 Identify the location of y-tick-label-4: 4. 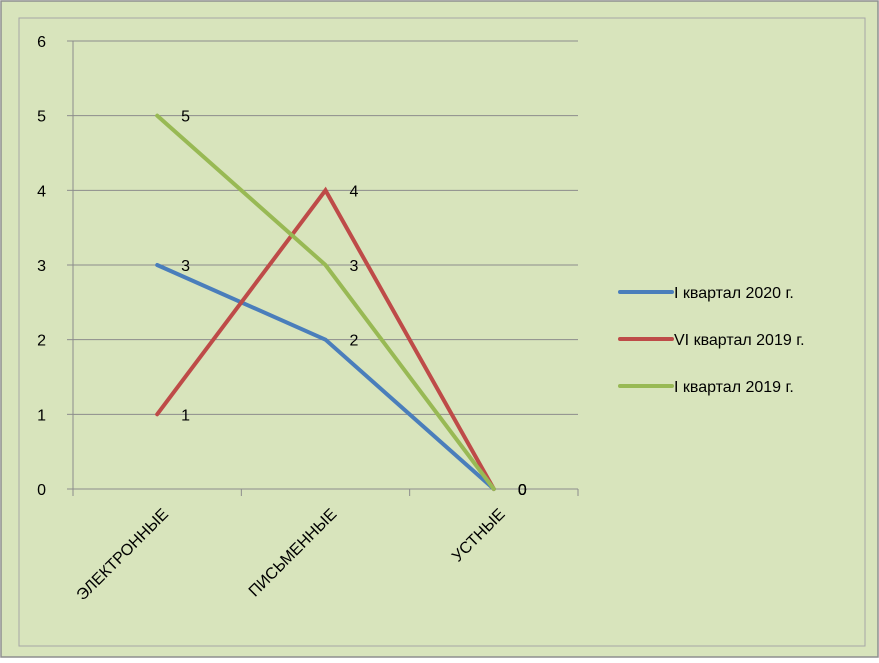
(41, 191).